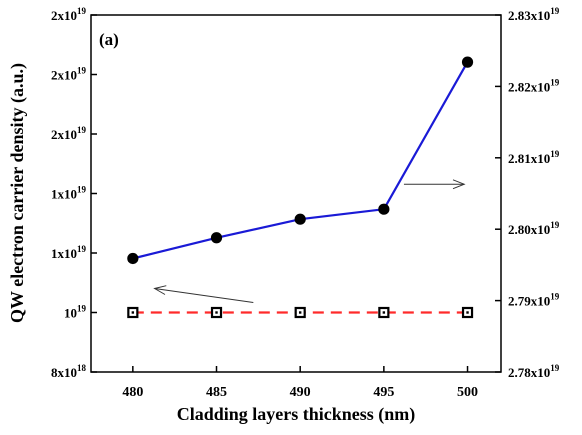 The height and width of the screenshot is (435, 582). Describe the element at coordinates (69, 371) in the screenshot. I see `left-y-tick-label: 8x10¹⁸` at that location.